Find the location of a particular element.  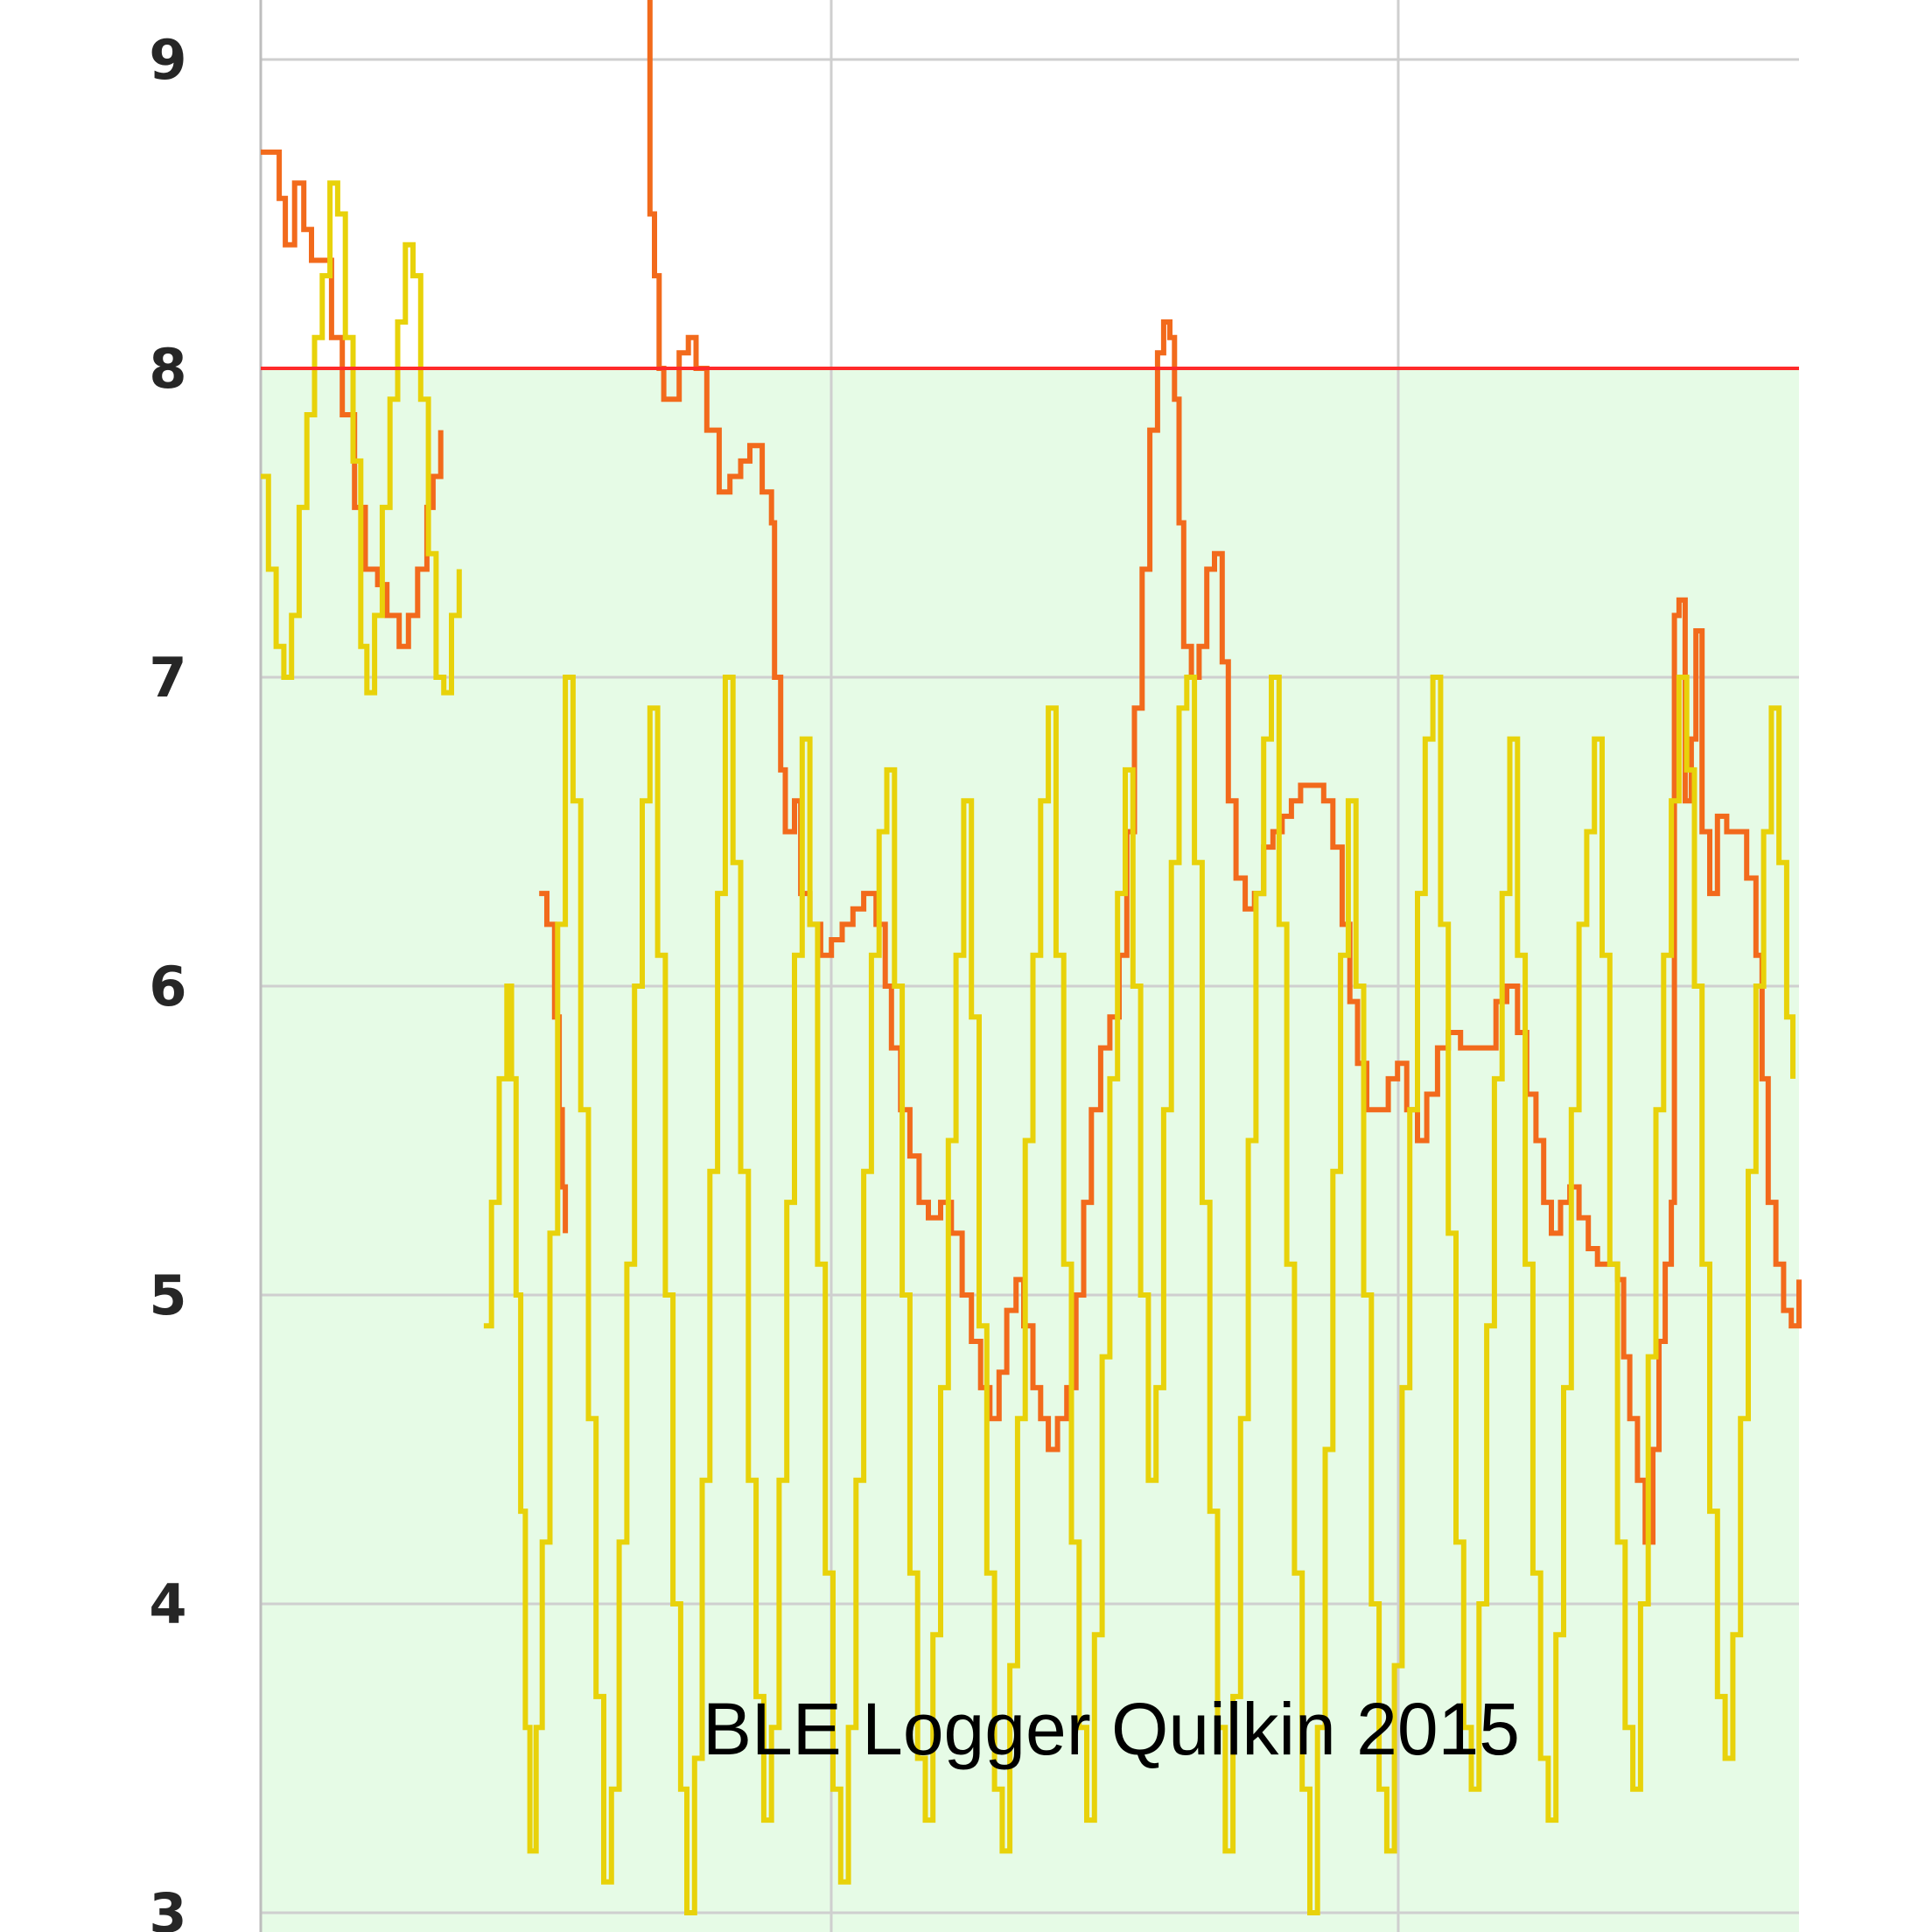

y-tick-label-4: 4 is located at coordinates (167, 1604).